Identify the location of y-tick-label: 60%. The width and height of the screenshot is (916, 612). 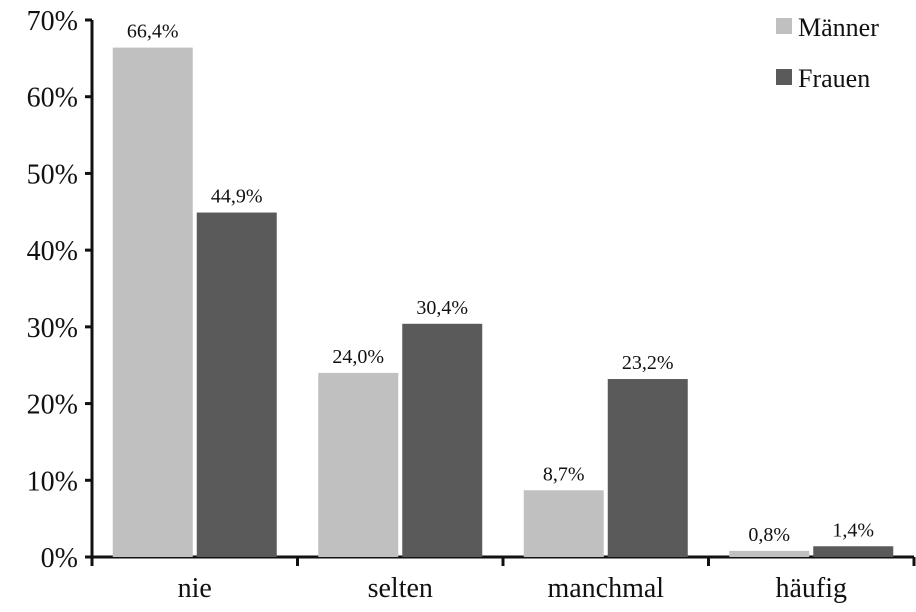
(52, 98).